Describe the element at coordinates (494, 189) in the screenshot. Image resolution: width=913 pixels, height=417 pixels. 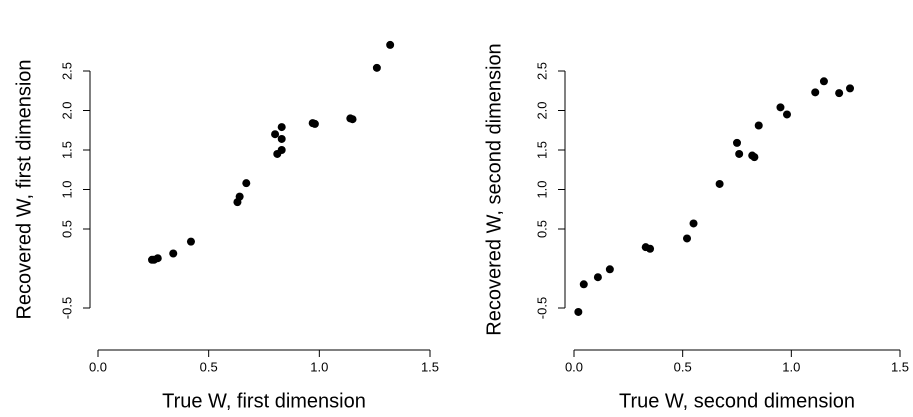
I see `y-axis-label: Recovered W, second dimension` at that location.